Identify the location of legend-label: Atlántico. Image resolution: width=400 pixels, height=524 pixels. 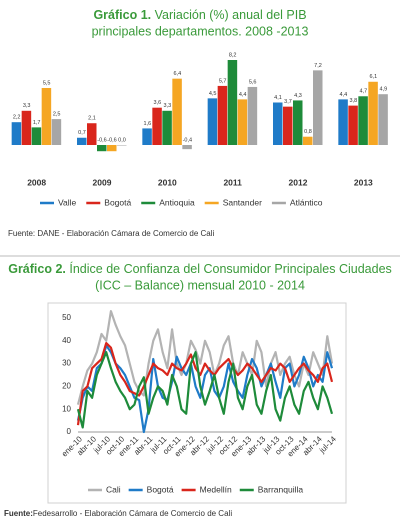
(306, 202).